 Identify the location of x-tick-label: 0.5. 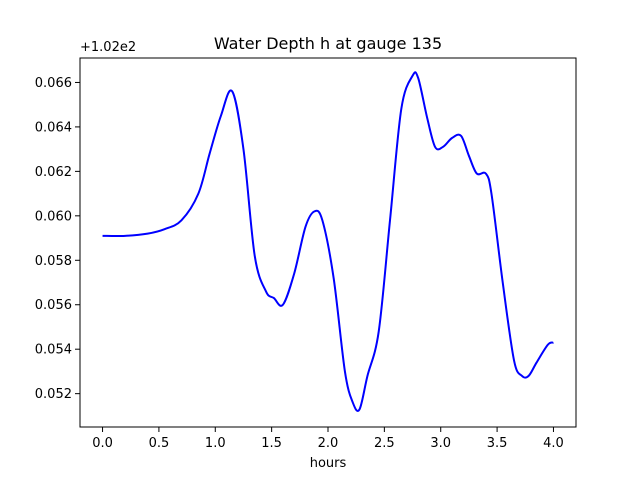
(159, 443).